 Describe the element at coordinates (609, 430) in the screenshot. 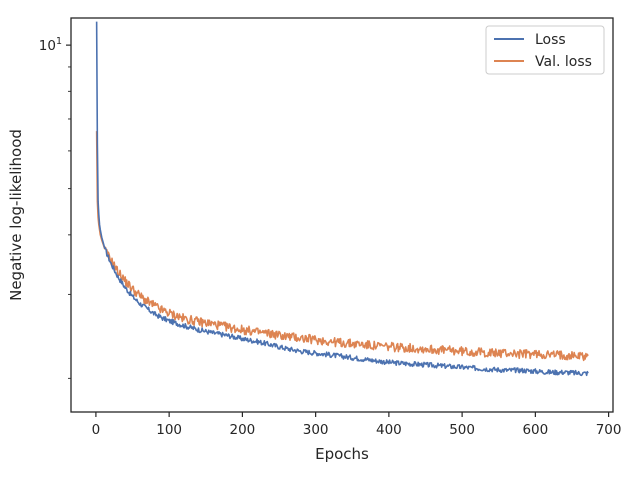

I see `x-tick-label: 700` at that location.